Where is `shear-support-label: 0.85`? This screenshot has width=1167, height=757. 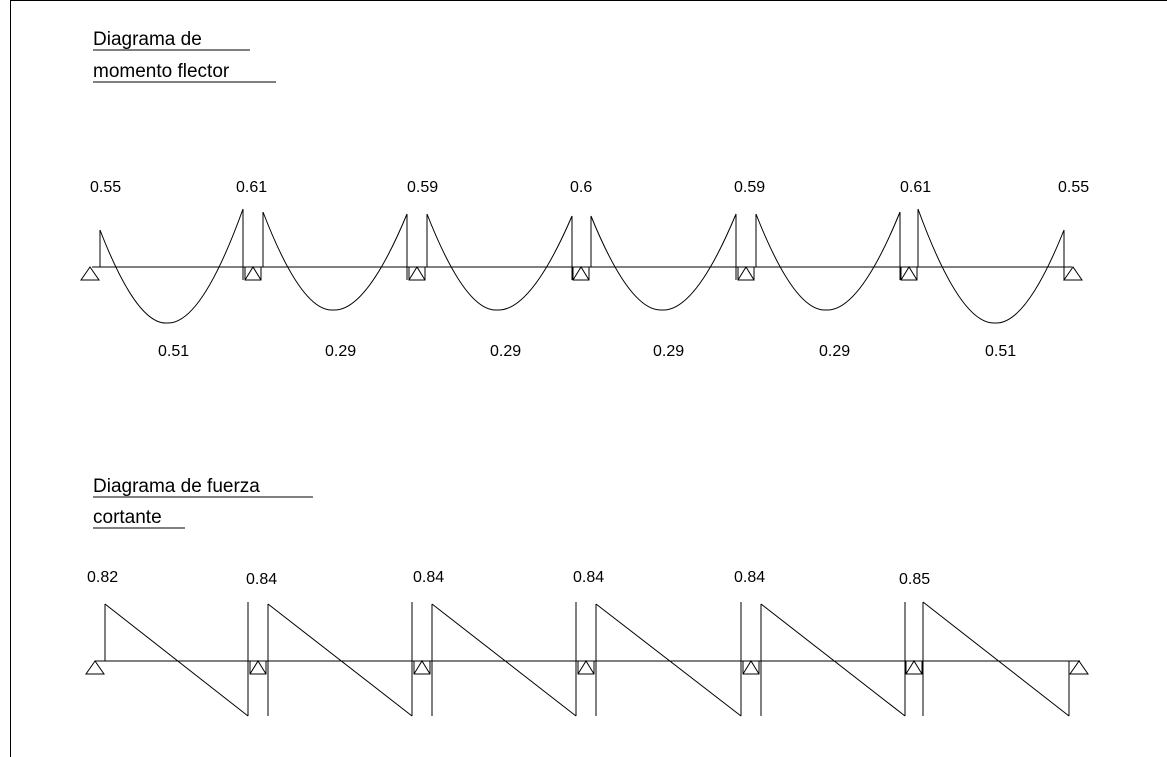
shear-support-label: 0.85 is located at coordinates (914, 579).